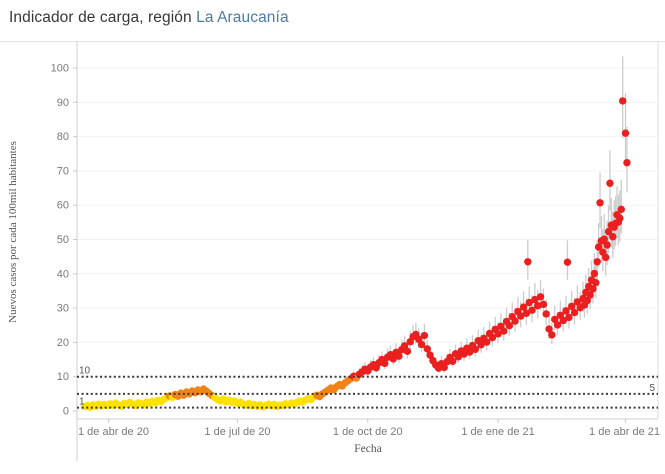 The width and height of the screenshot is (665, 474). What do you see at coordinates (368, 432) in the screenshot?
I see `x-tick-label: 1 de oct de 20` at bounding box center [368, 432].